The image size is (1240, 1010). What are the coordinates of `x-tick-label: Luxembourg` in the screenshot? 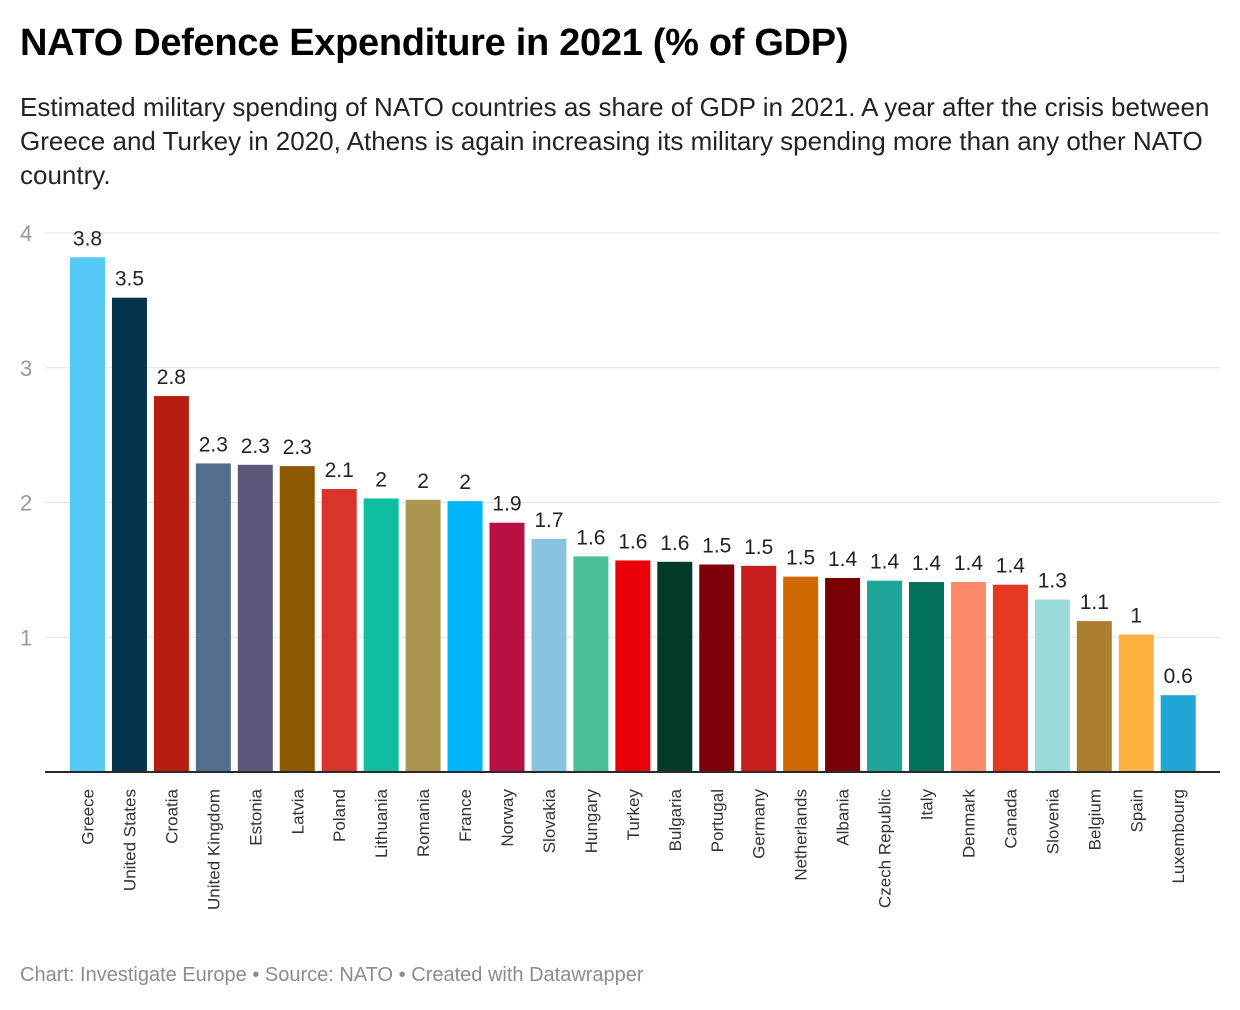 It's located at (1178, 836).